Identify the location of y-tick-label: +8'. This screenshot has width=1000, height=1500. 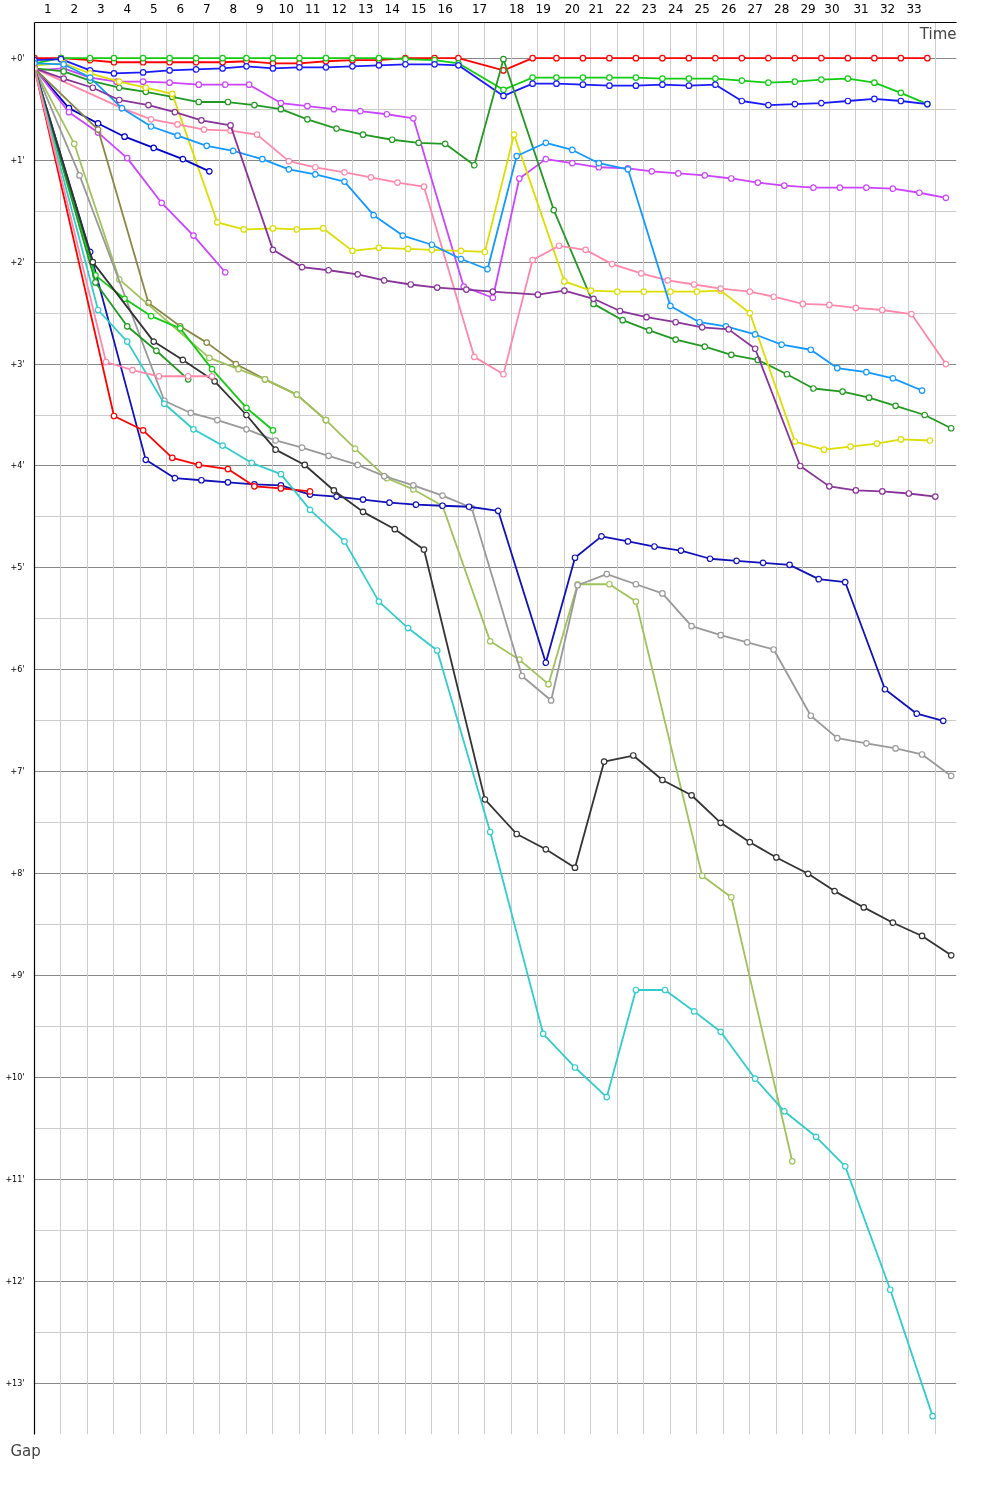
(17, 874).